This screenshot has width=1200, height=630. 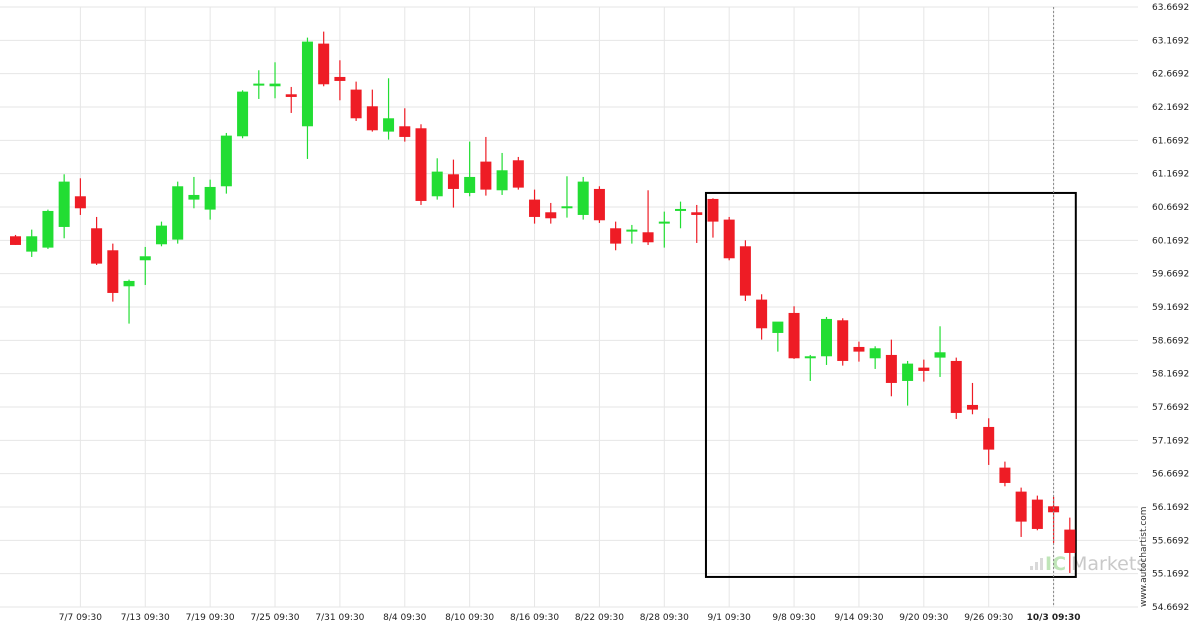 I want to click on y-tick-label: 56.1692, so click(x=1170, y=508).